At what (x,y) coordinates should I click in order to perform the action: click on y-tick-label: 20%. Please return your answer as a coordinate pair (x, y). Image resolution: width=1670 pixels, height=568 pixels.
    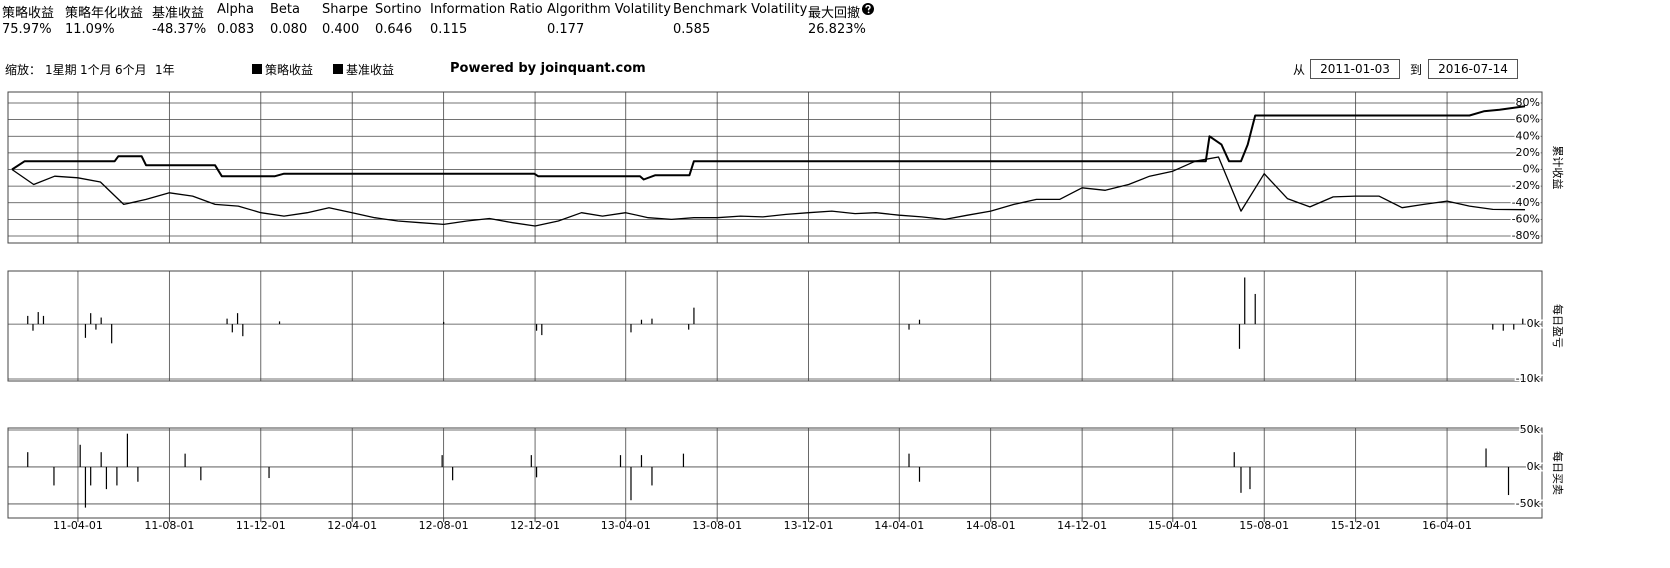
    Looking at the image, I should click on (1528, 152).